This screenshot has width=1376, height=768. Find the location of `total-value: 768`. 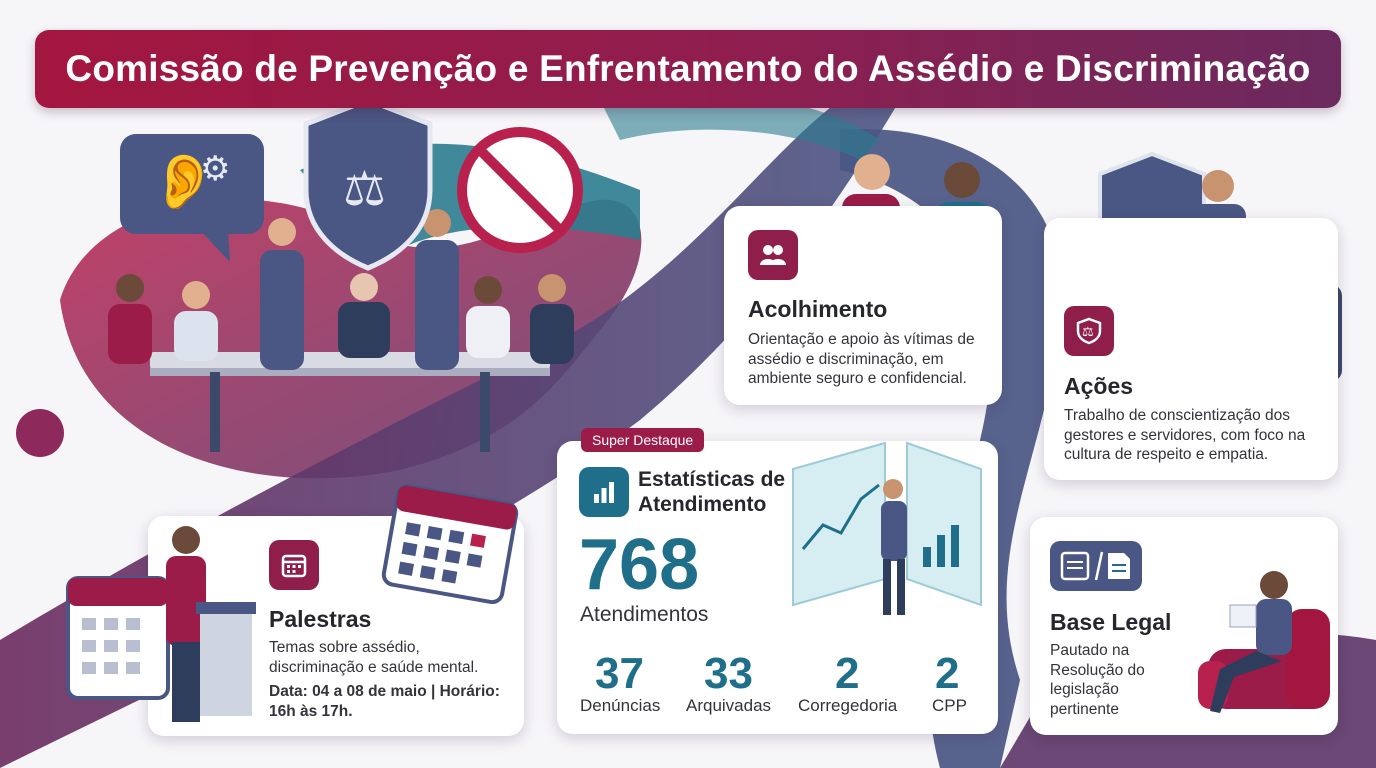

total-value: 768 is located at coordinates (639, 565).